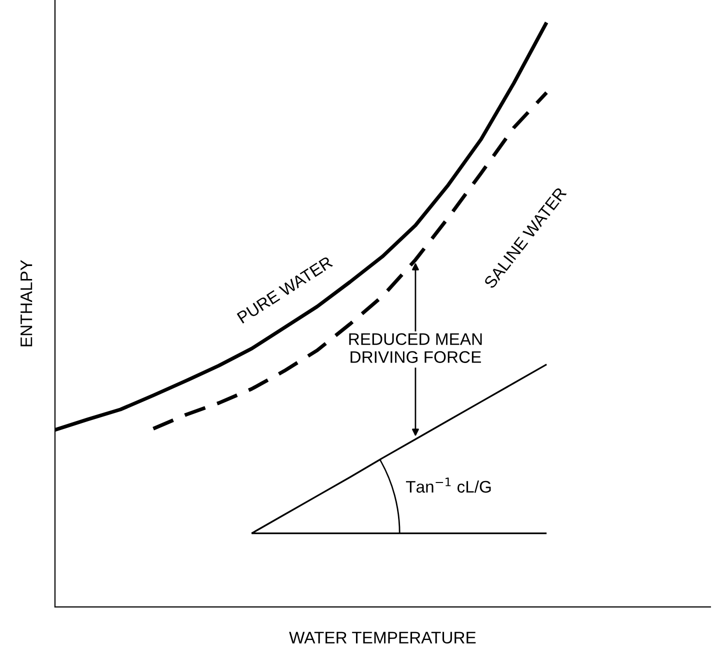 The width and height of the screenshot is (714, 651). Describe the element at coordinates (382, 638) in the screenshot. I see `x-axis-title: WATER TEMPERATURE` at that location.